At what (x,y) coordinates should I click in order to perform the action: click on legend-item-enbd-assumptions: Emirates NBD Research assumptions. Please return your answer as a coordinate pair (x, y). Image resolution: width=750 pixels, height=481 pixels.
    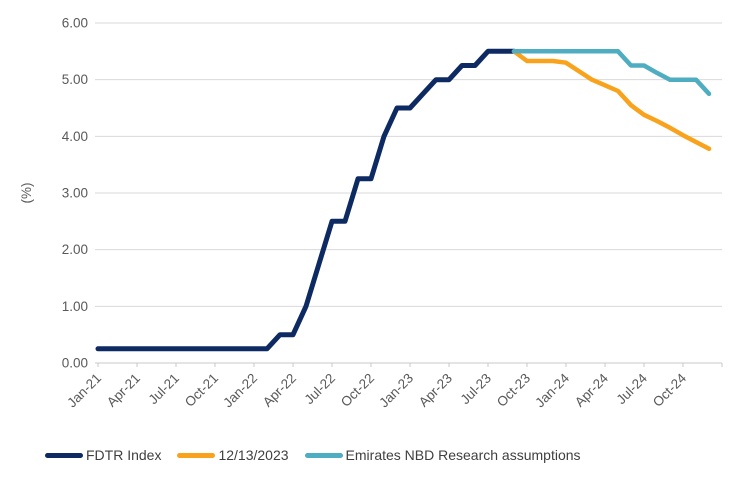
    Looking at the image, I should click on (442, 455).